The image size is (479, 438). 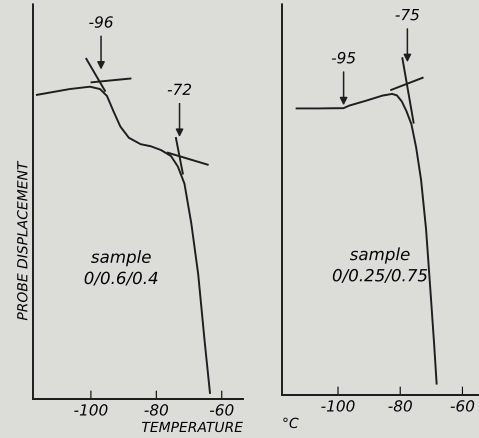 What do you see at coordinates (344, 58) in the screenshot?
I see `annotation: -95` at bounding box center [344, 58].